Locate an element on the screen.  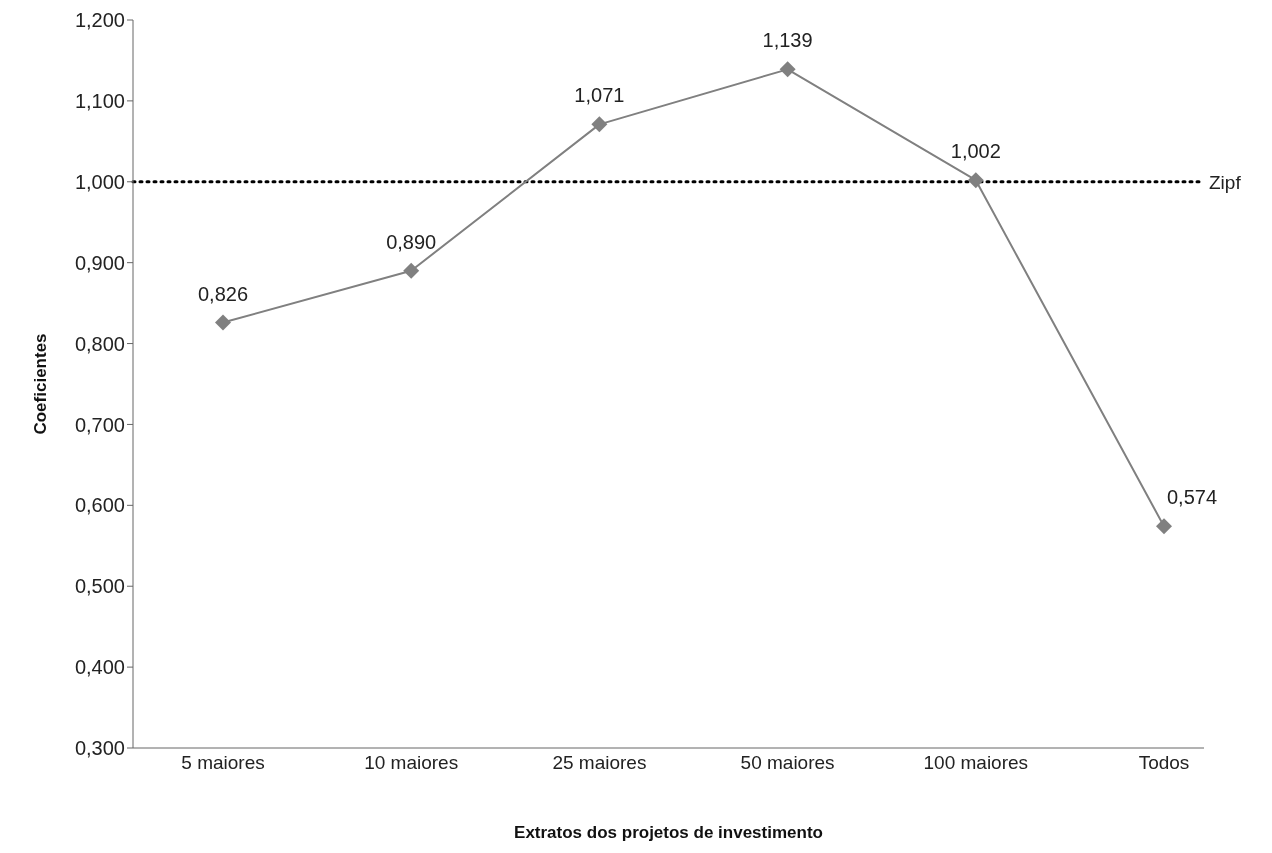
data-label: 1,071 is located at coordinates (599, 95).